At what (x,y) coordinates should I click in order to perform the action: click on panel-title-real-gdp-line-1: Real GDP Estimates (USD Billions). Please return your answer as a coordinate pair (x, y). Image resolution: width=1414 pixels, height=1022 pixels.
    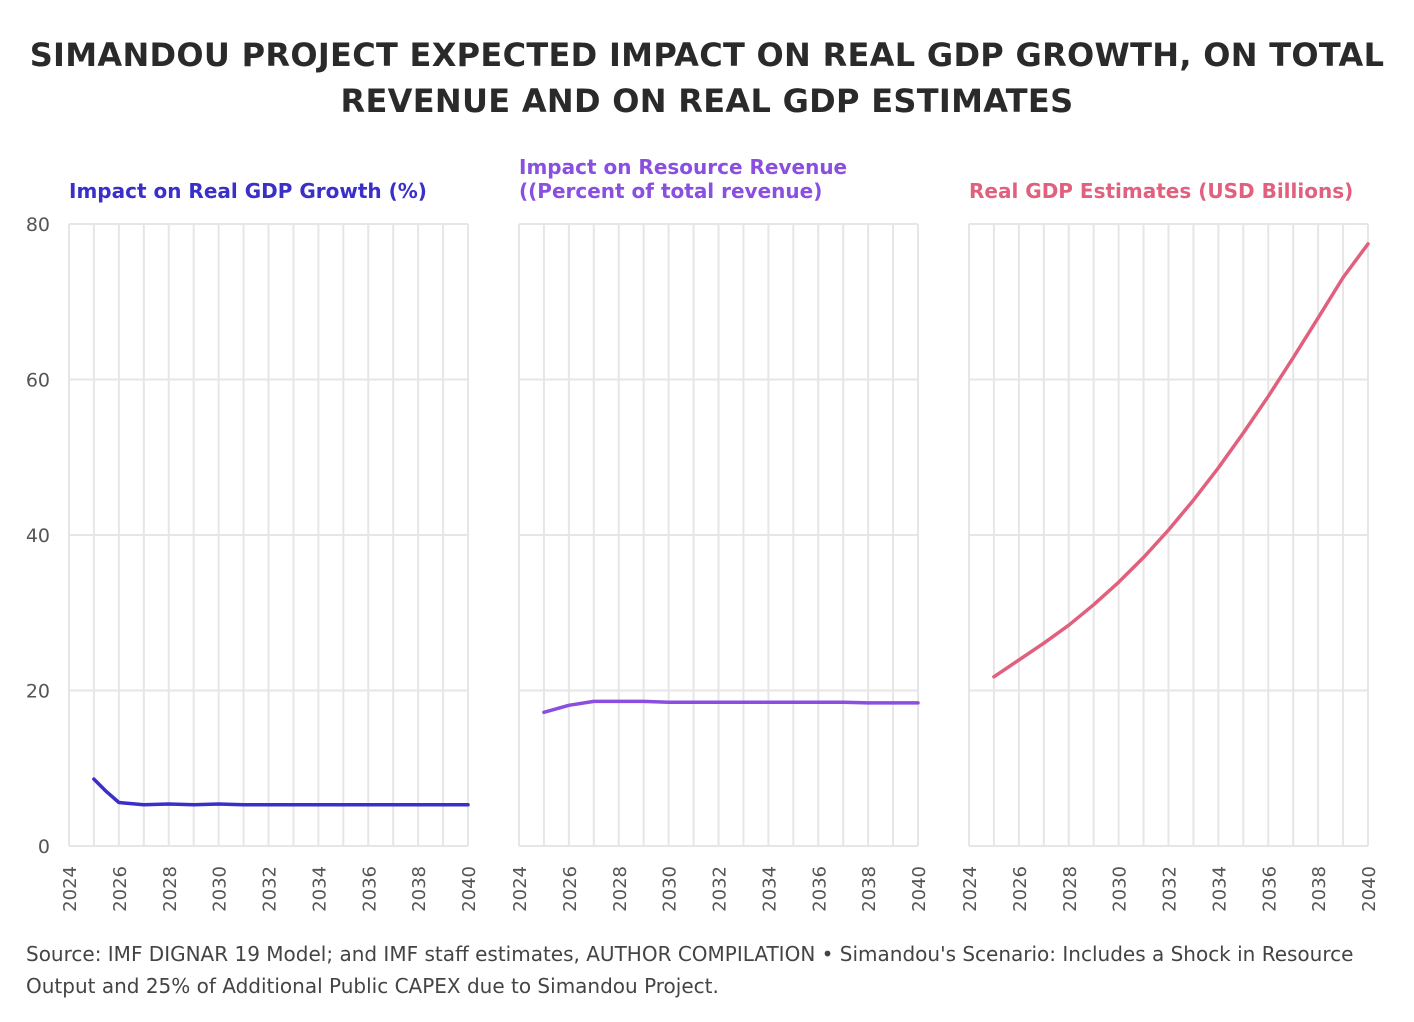
    Looking at the image, I should click on (1161, 191).